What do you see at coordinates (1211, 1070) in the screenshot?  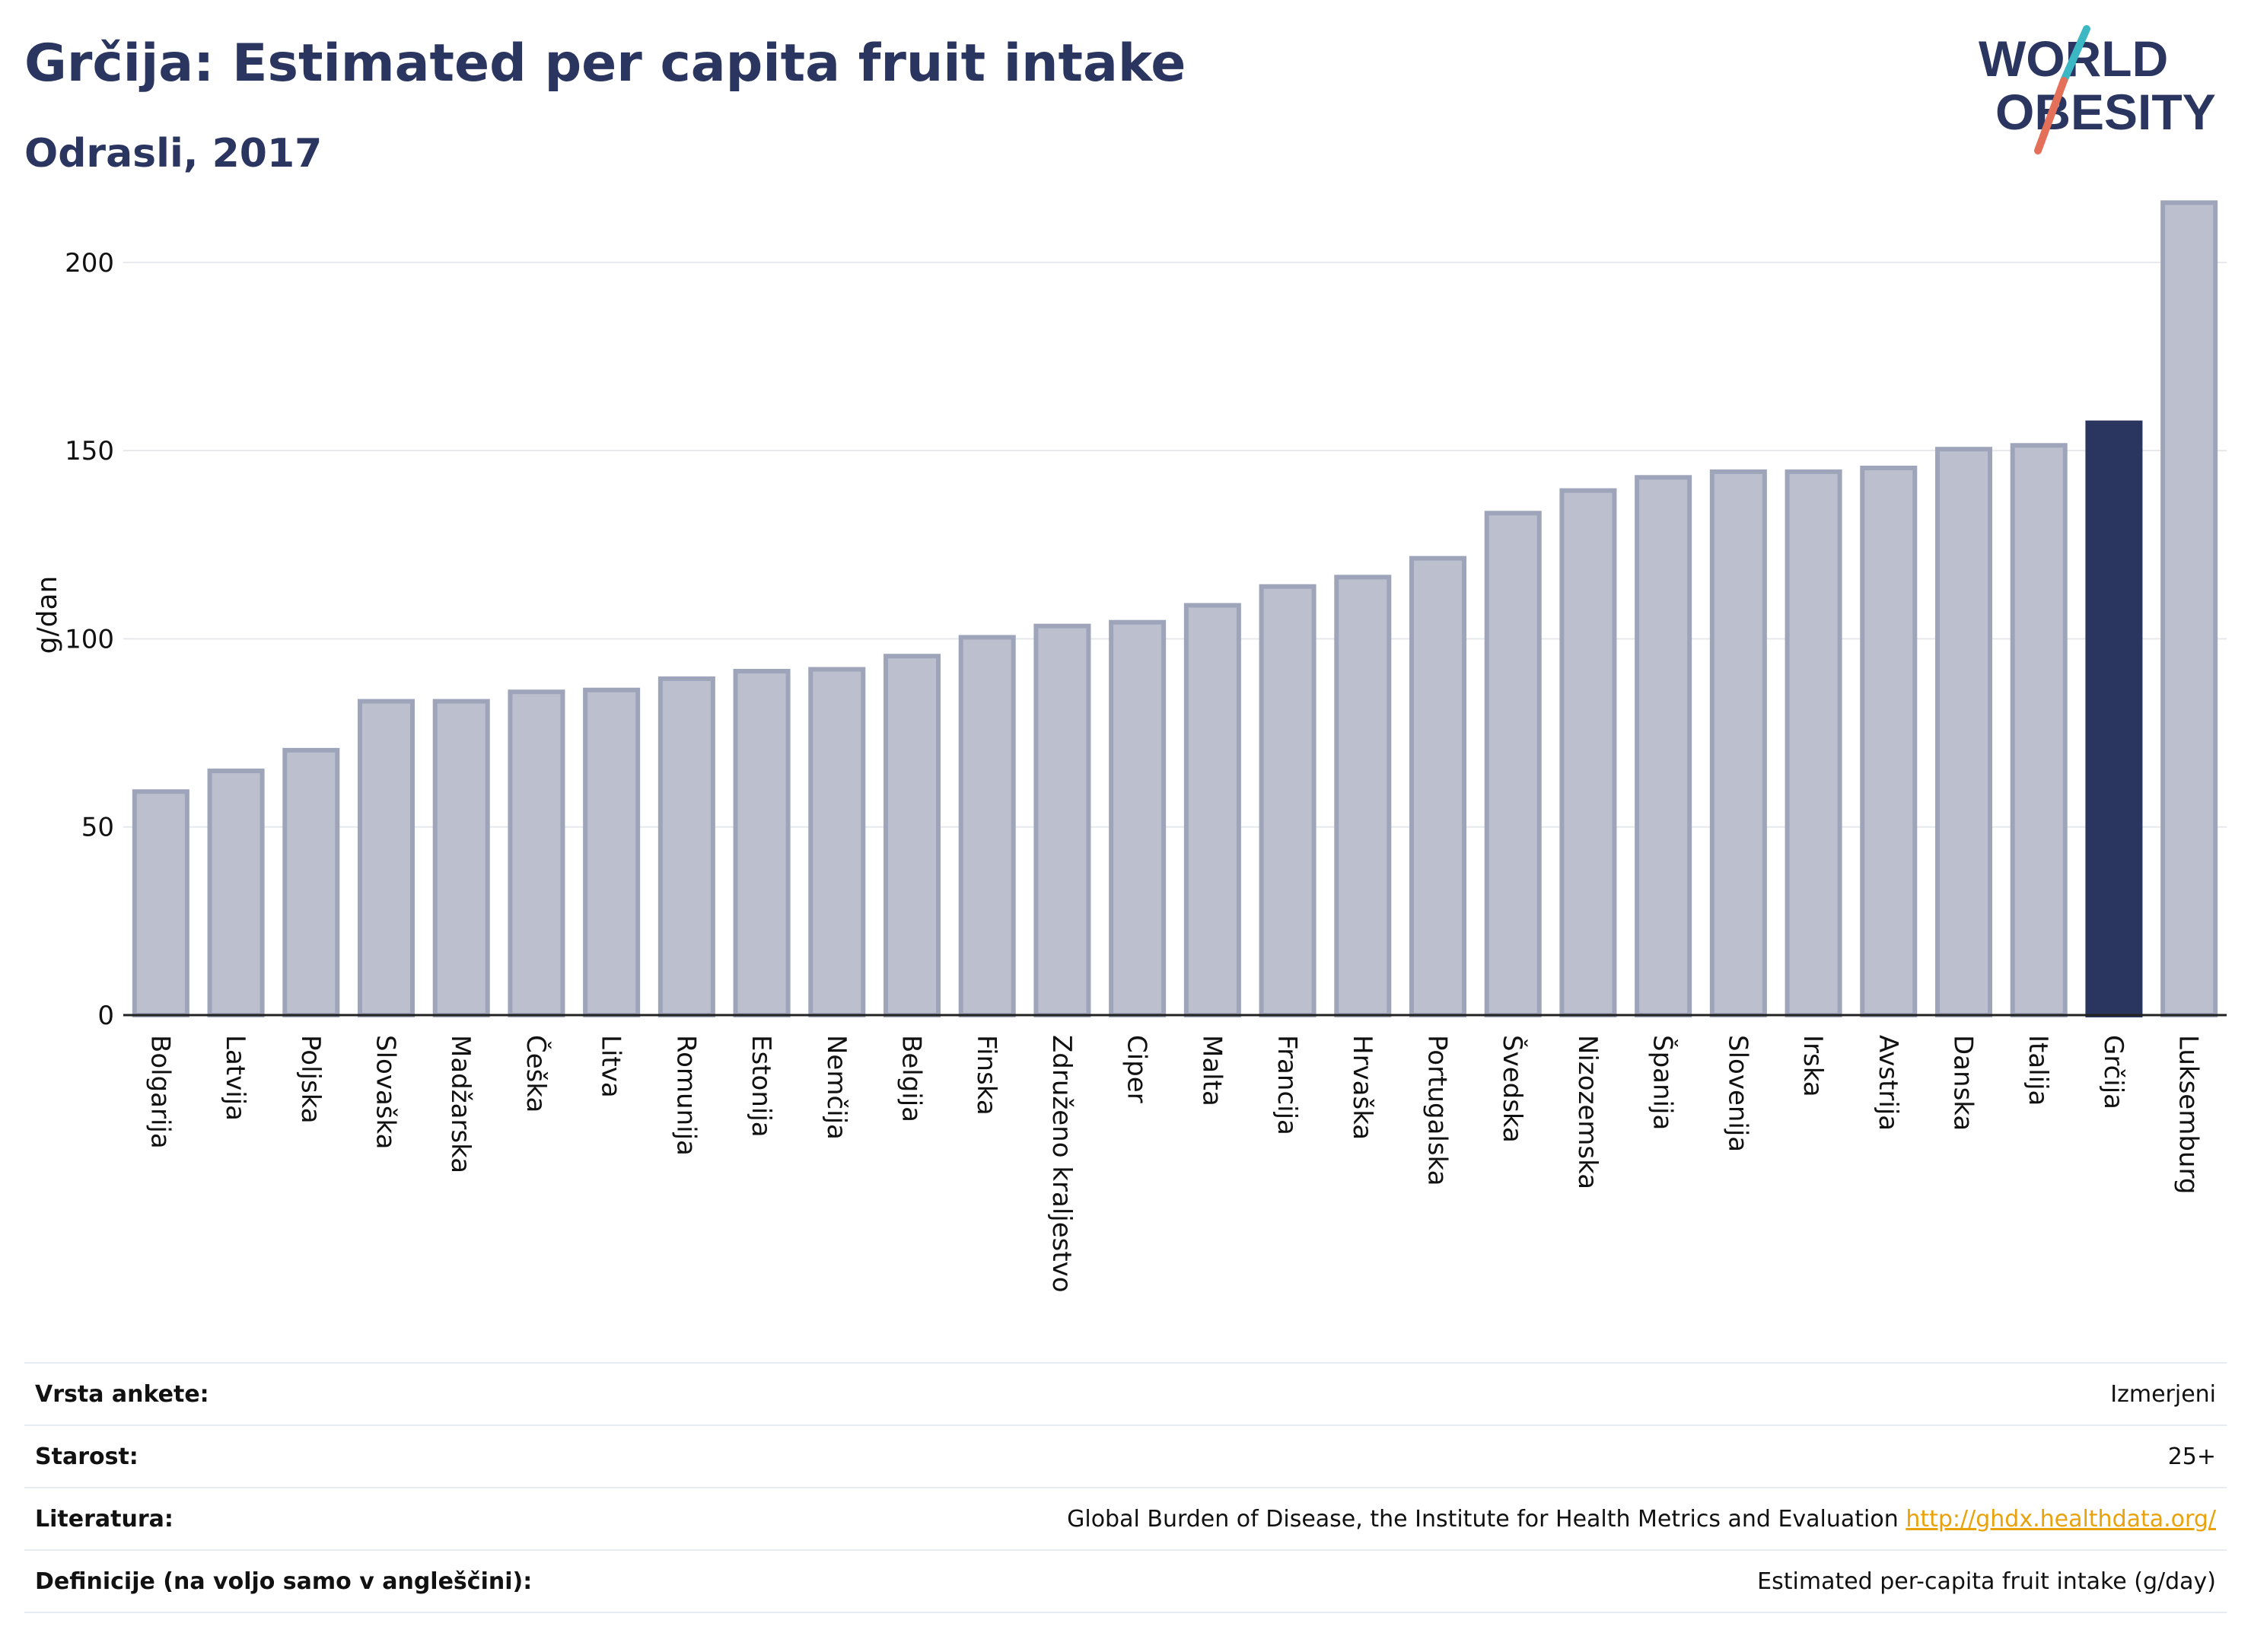 I see `x-tick-label: Malta` at bounding box center [1211, 1070].